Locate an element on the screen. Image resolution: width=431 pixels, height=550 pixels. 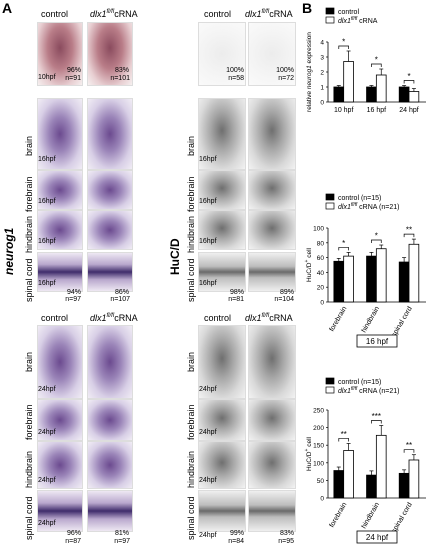
neurog-10-ctrl-n: n=91 is located at coordinates (73, 78).